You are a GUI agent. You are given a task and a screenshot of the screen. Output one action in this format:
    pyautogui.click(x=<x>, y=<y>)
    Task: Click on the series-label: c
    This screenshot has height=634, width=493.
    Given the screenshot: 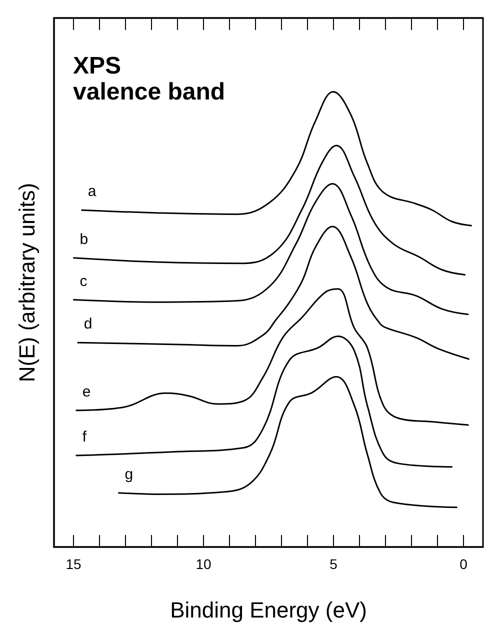 What is the action you would take?
    pyautogui.click(x=84, y=281)
    